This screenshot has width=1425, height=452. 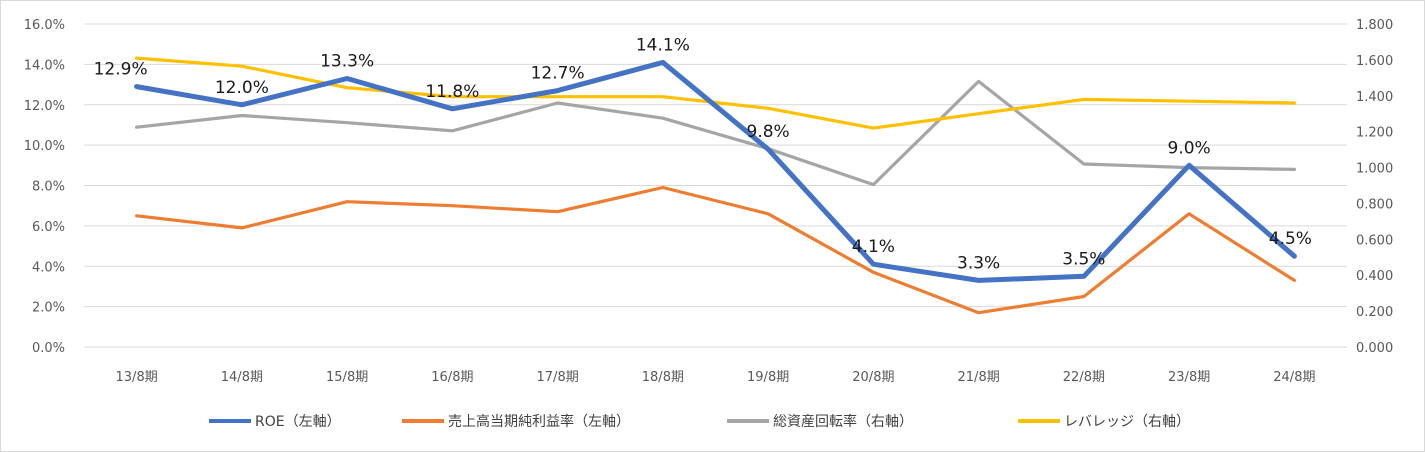 I want to click on right-tick-label: 1.800, so click(x=1374, y=25).